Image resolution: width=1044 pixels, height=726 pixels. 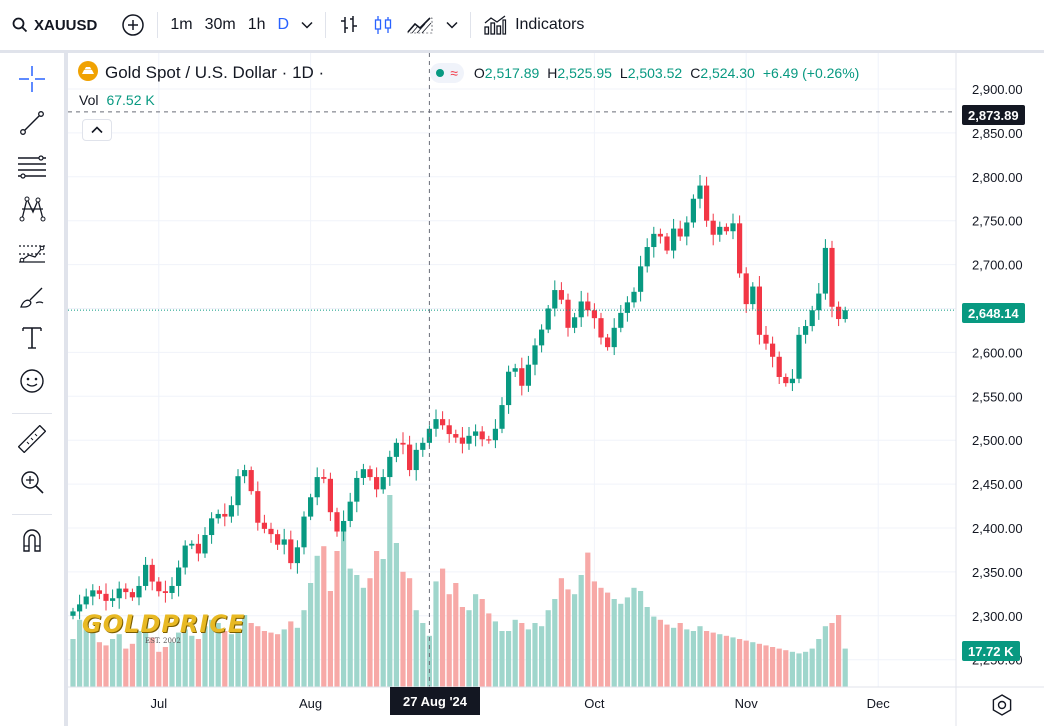 I want to click on zoom-in-tool, so click(x=32, y=484).